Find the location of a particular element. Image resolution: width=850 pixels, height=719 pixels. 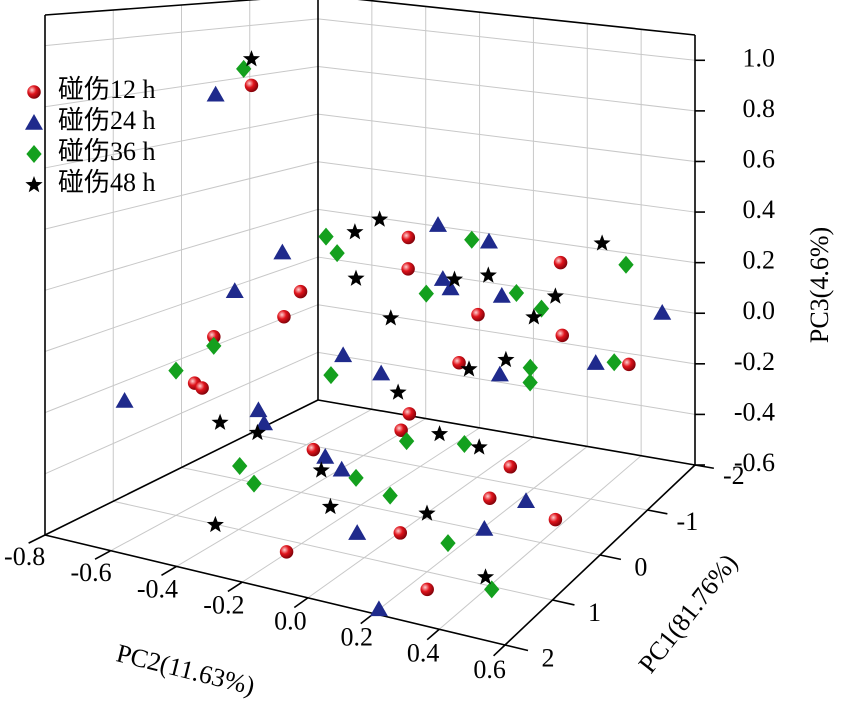

legend-label: 碰伤24 h is located at coordinates (107, 120).